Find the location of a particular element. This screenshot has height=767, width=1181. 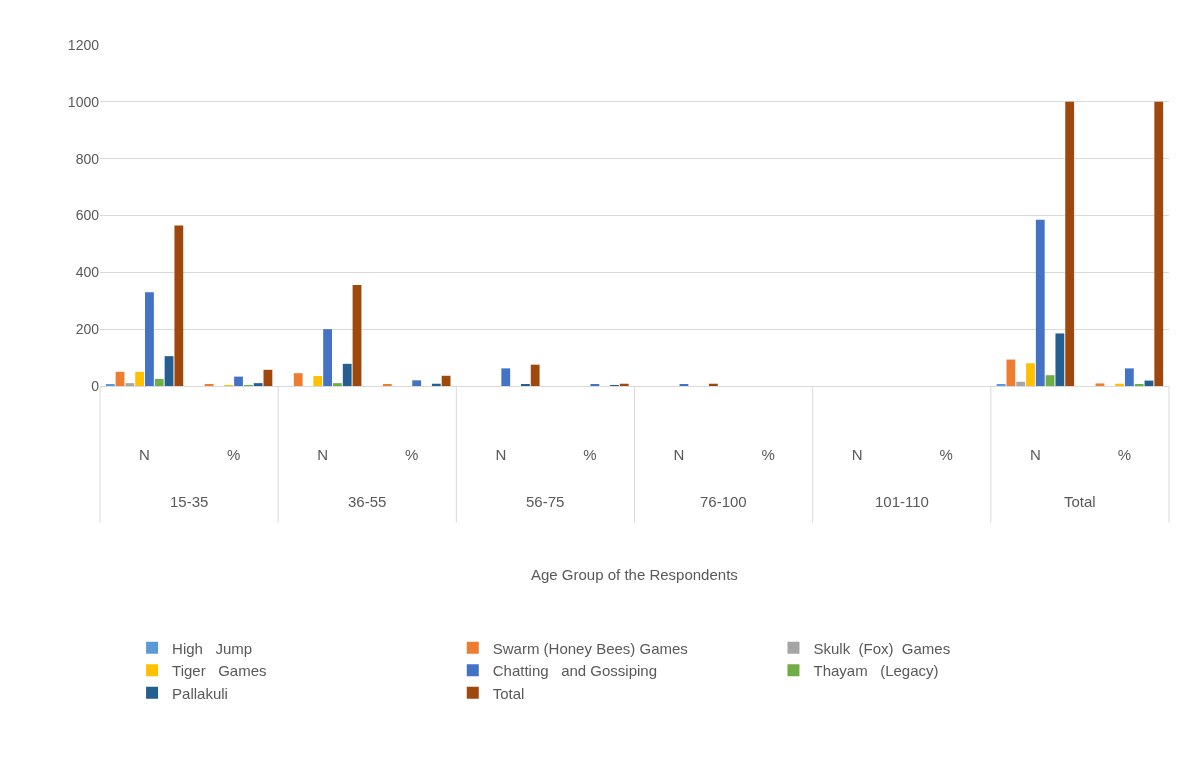

text: 76-100 is located at coordinates (723, 501).